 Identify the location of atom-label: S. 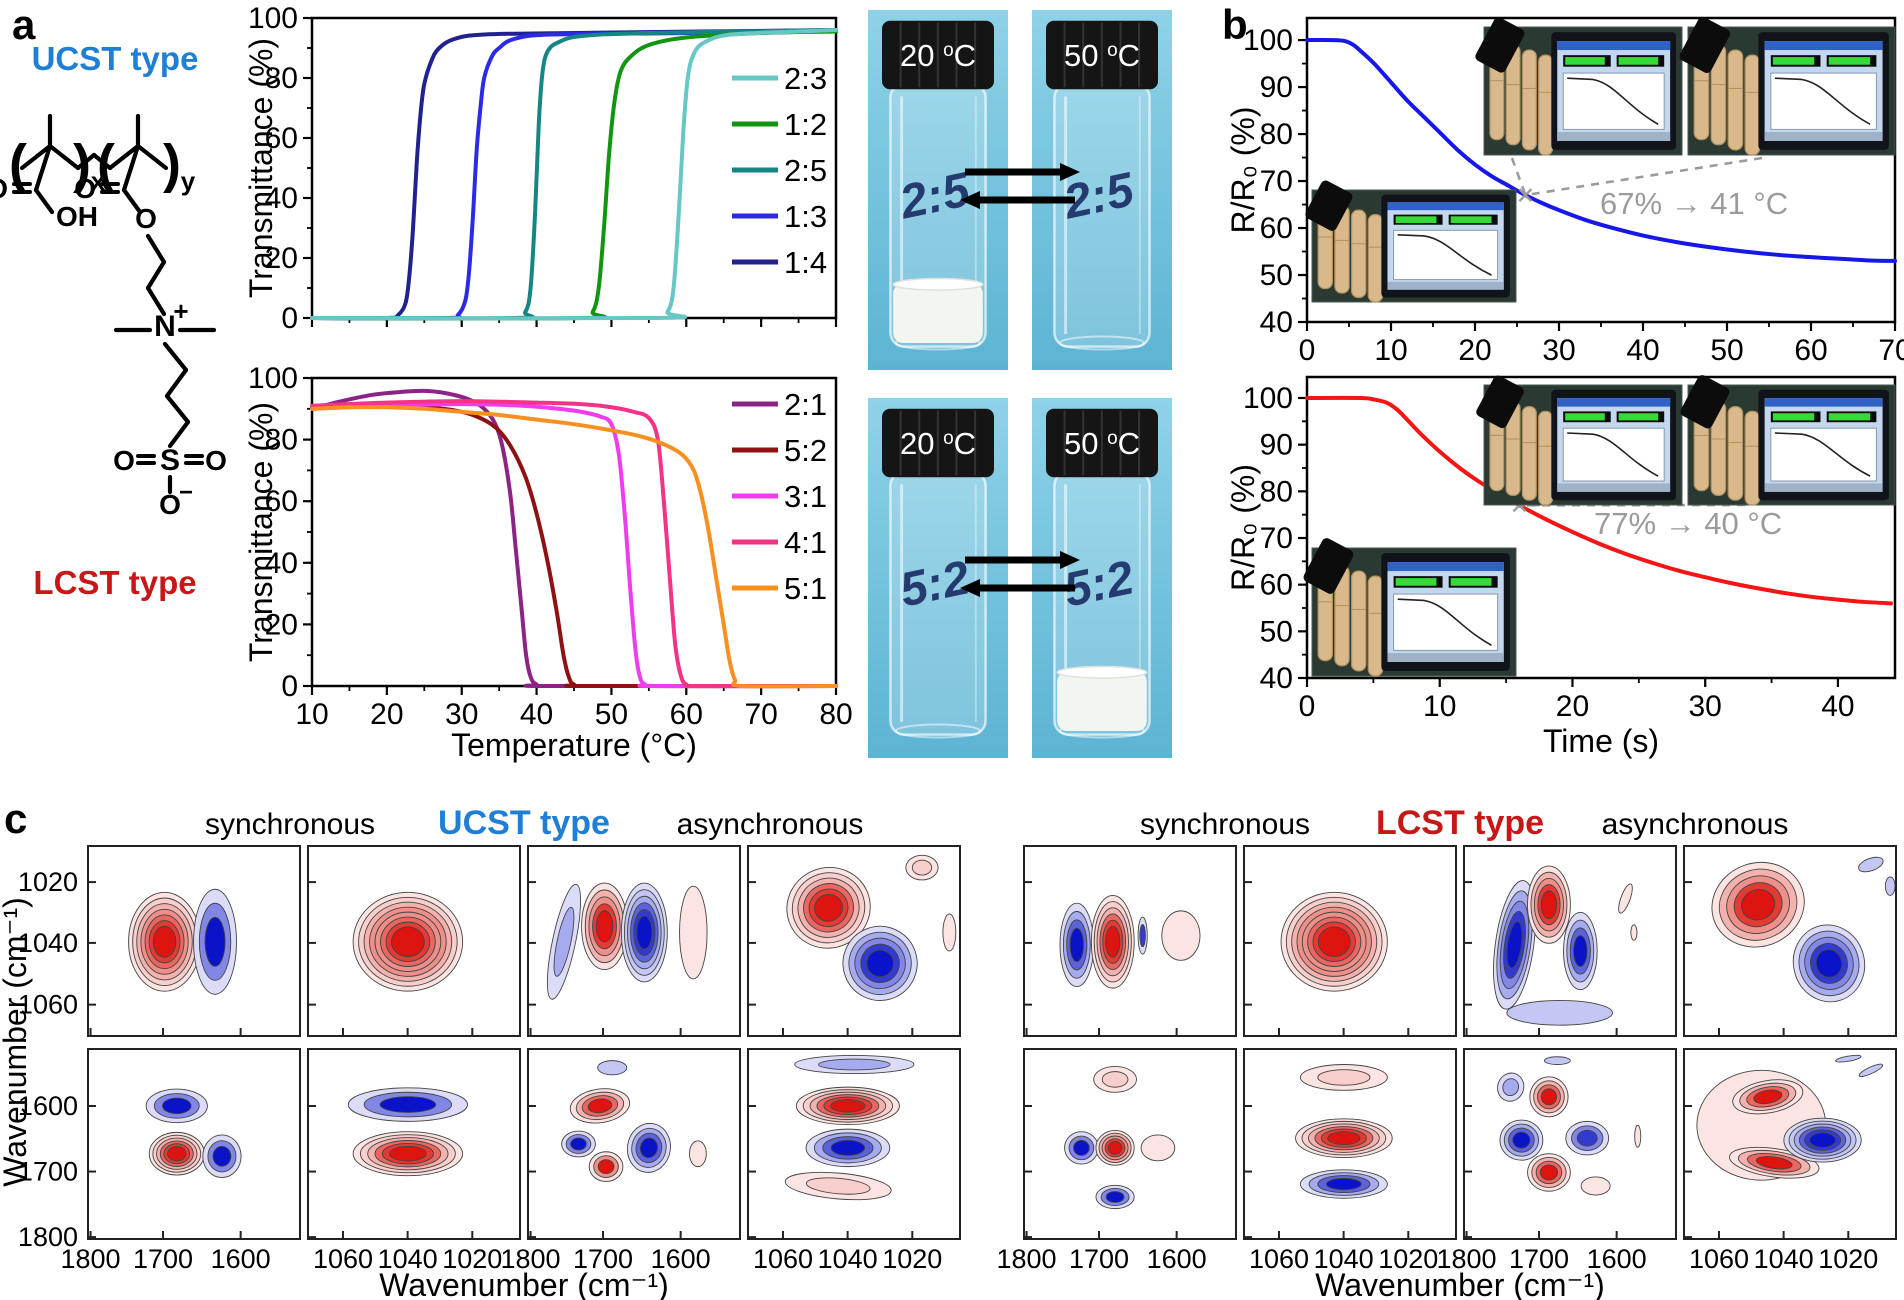
(170, 460).